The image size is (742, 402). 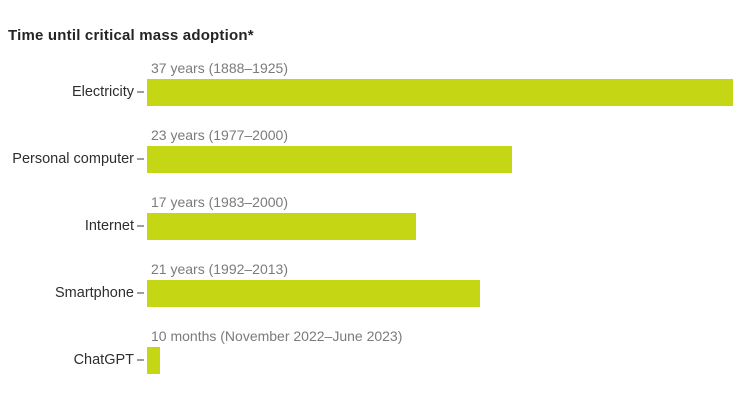 I want to click on category-label: Internet, so click(x=109, y=226).